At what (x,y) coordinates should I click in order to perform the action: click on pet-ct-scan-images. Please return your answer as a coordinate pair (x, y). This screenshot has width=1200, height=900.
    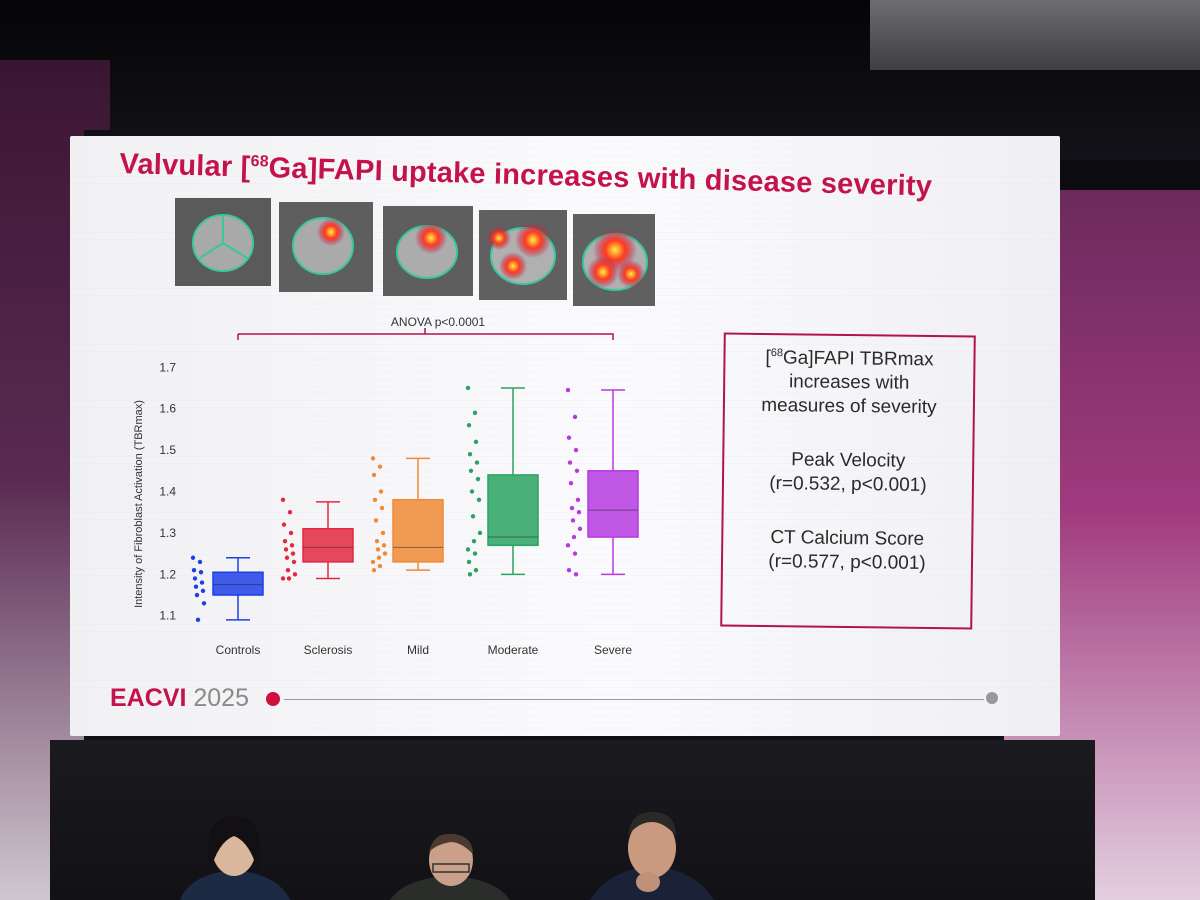
    Looking at the image, I should click on (415, 252).